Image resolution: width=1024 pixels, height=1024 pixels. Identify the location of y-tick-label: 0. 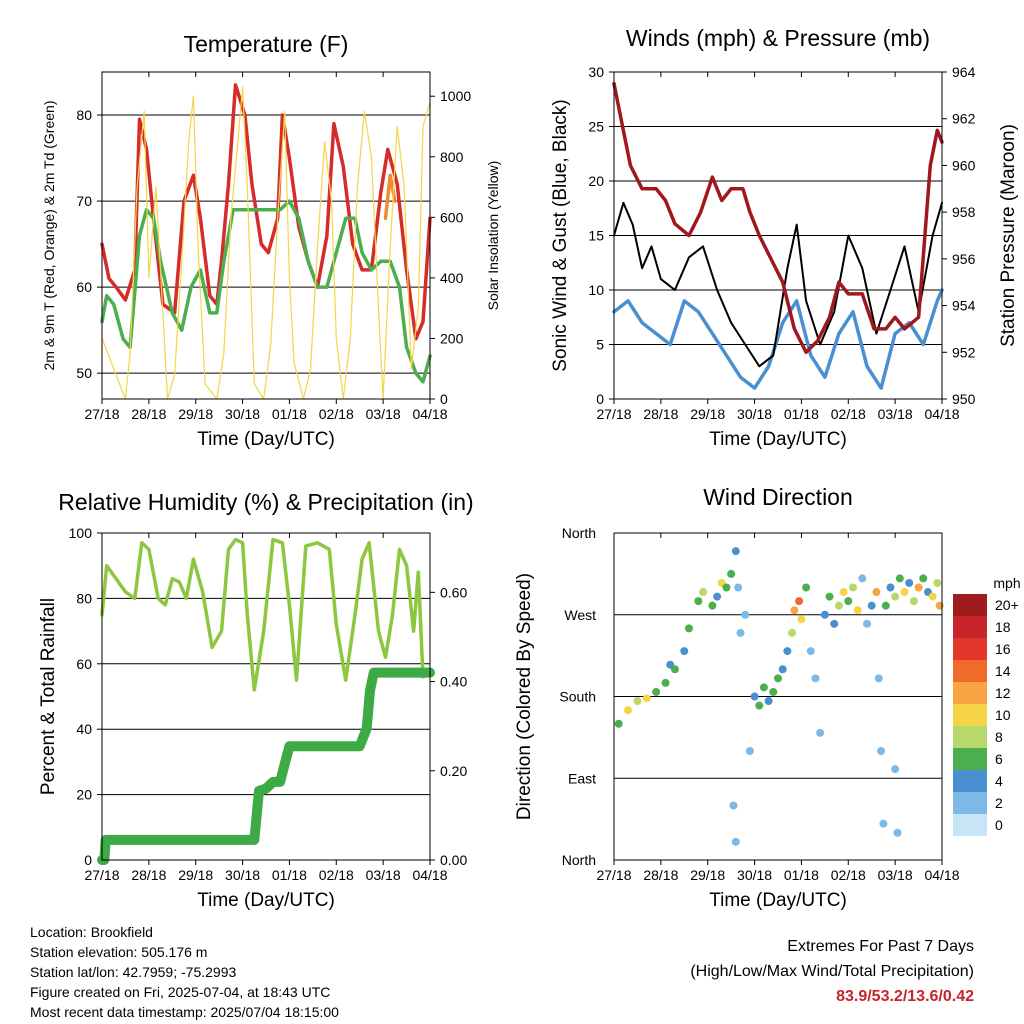
(88, 860).